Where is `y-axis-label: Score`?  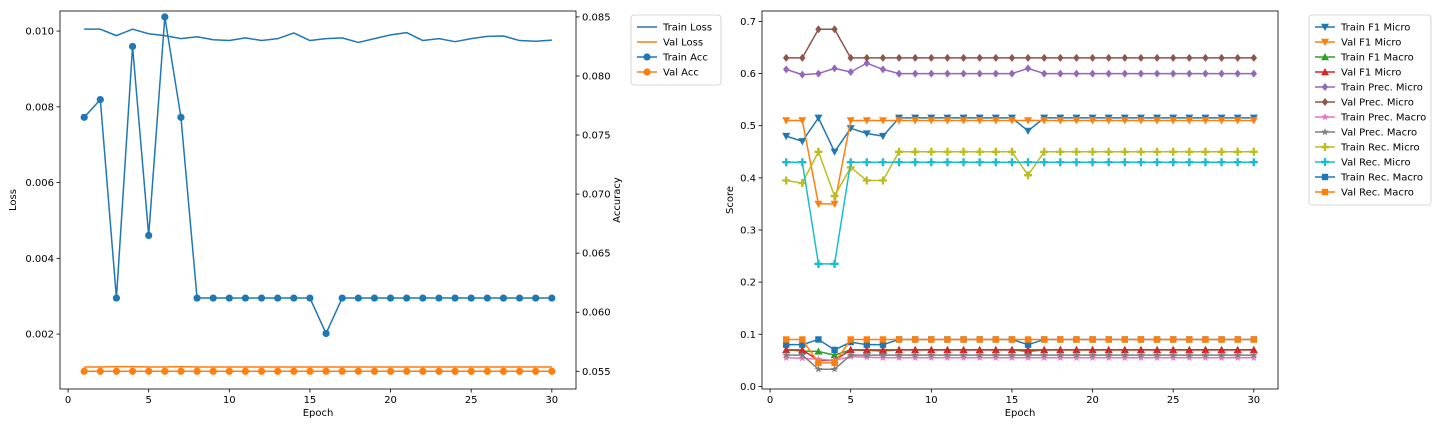
y-axis-label: Score is located at coordinates (730, 200).